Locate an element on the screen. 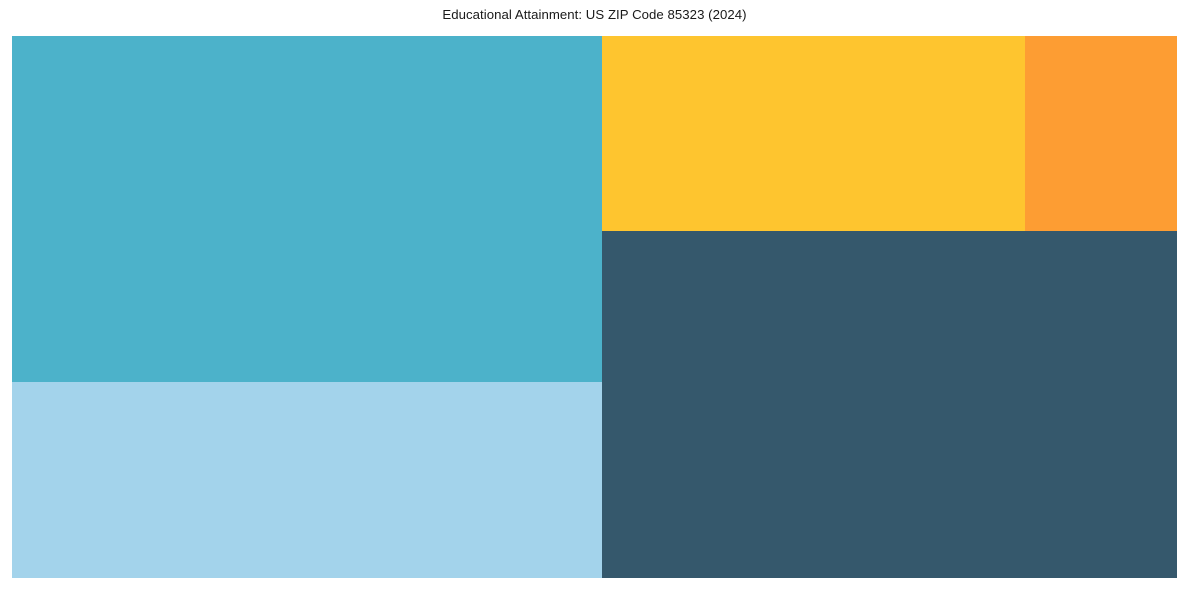 Image resolution: width=1189 pixels, height=590 pixels. treemap-tile: Bachelor's degree or higher is located at coordinates (1101, 133).